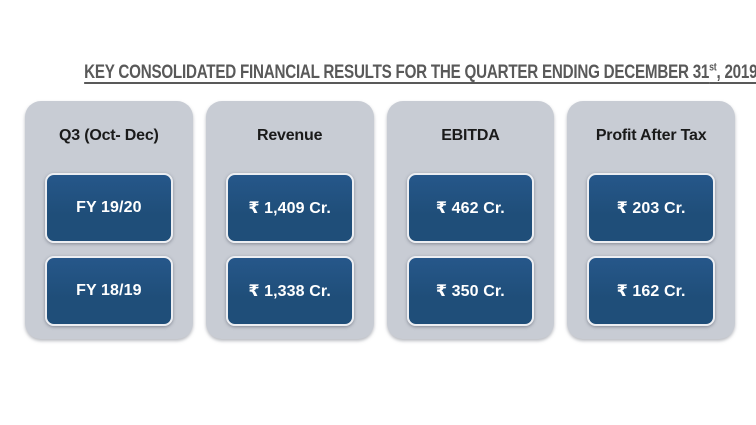 Image resolution: width=756 pixels, height=425 pixels. I want to click on revenue-fy1819-box: ₹ 1,338 Cr., so click(289, 291).